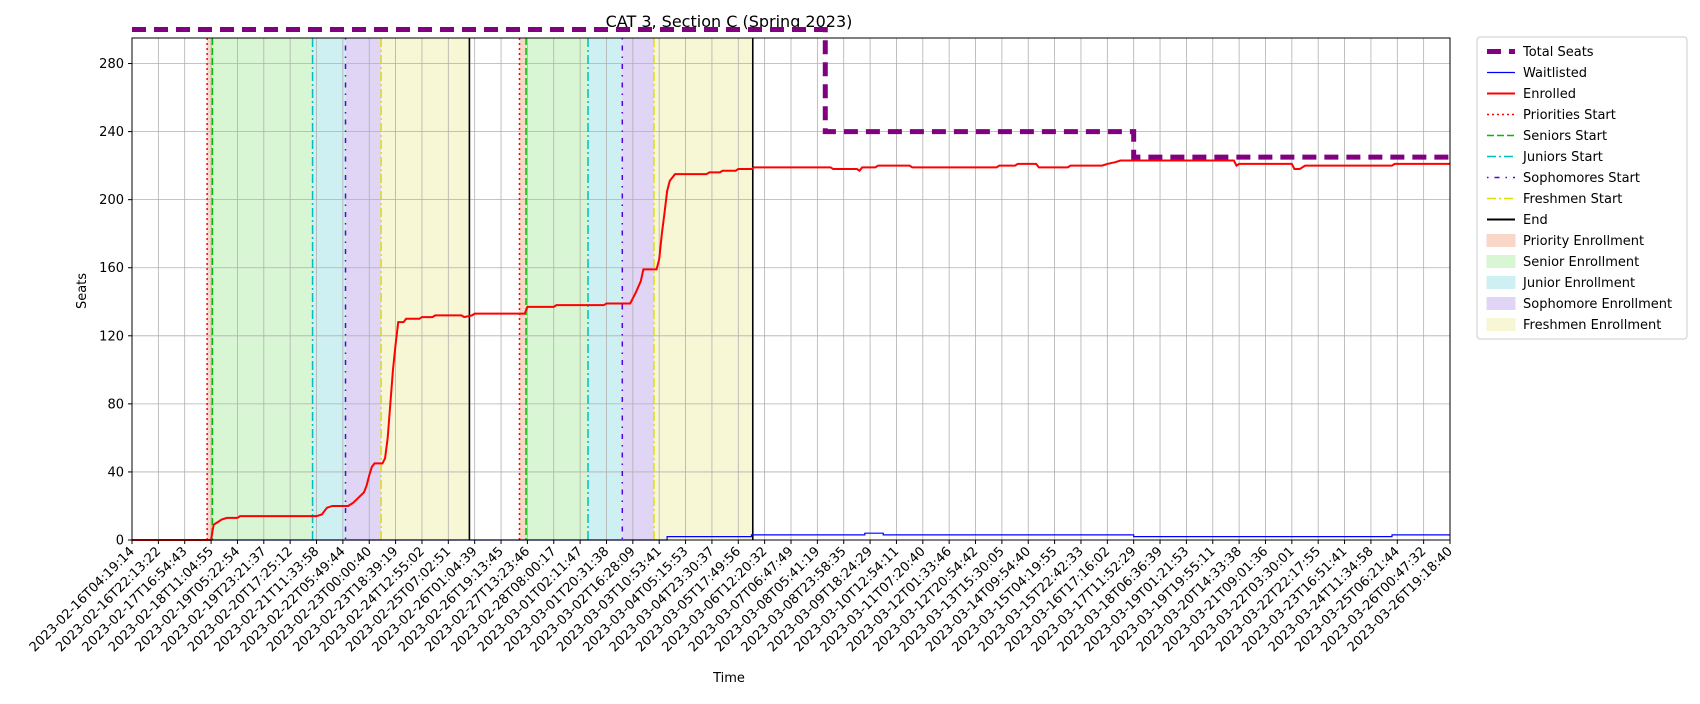 This screenshot has width=1700, height=704. Describe the element at coordinates (1581, 178) in the screenshot. I see `legend-label: Sophomores Start` at that location.